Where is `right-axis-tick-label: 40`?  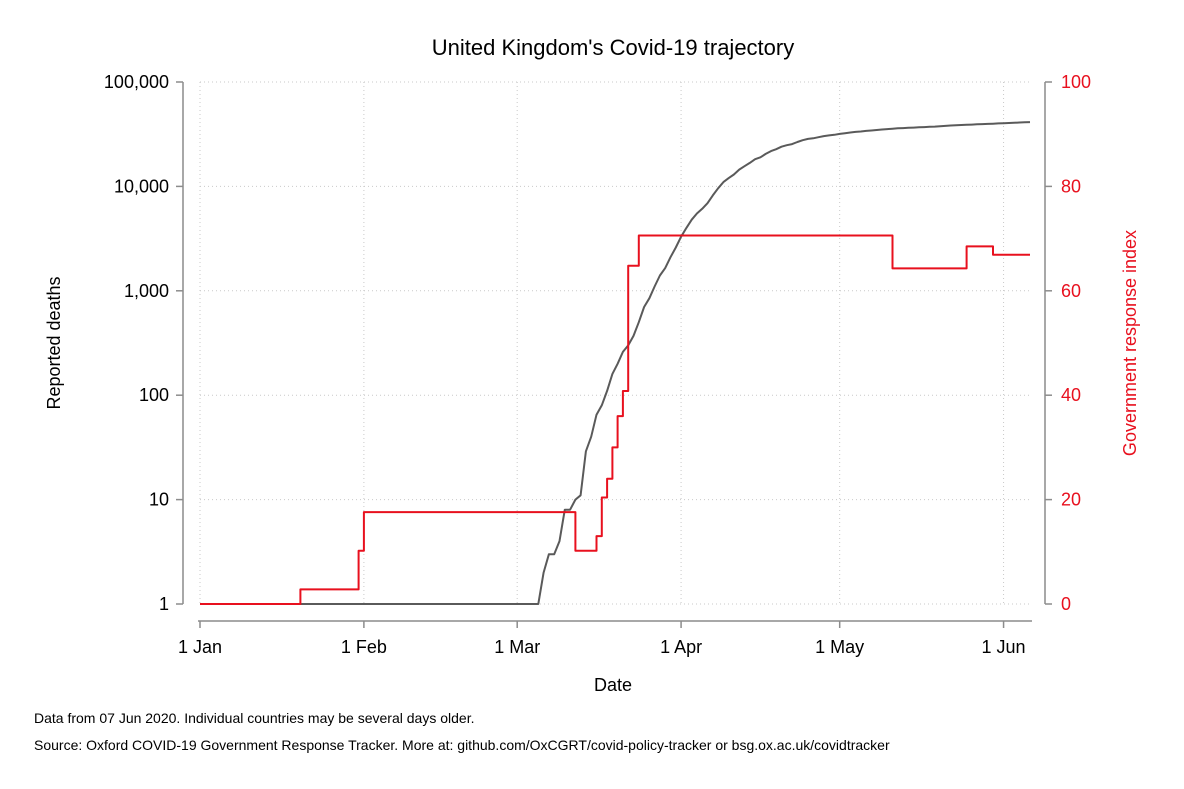
right-axis-tick-label: 40 is located at coordinates (1071, 395).